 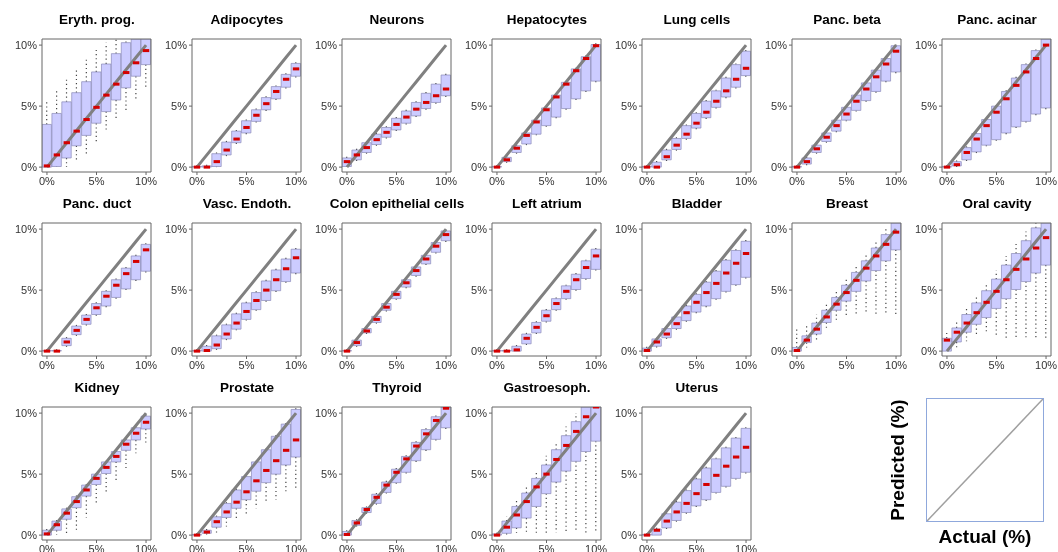 What do you see at coordinates (247, 388) in the screenshot?
I see `chart-title: Prostate` at bounding box center [247, 388].